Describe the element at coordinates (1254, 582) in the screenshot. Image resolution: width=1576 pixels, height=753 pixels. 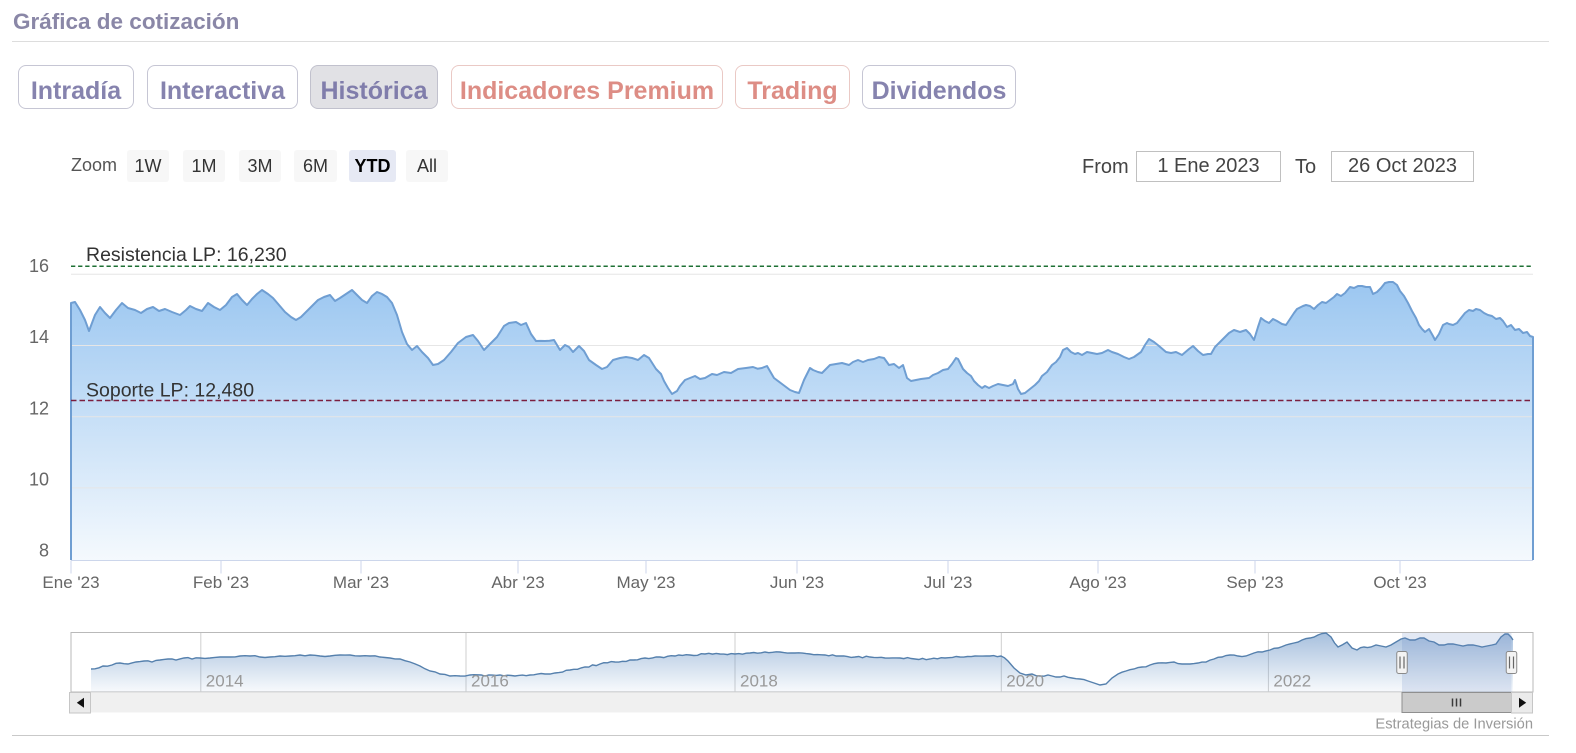
I see `svg-text: Sep '23` at that location.